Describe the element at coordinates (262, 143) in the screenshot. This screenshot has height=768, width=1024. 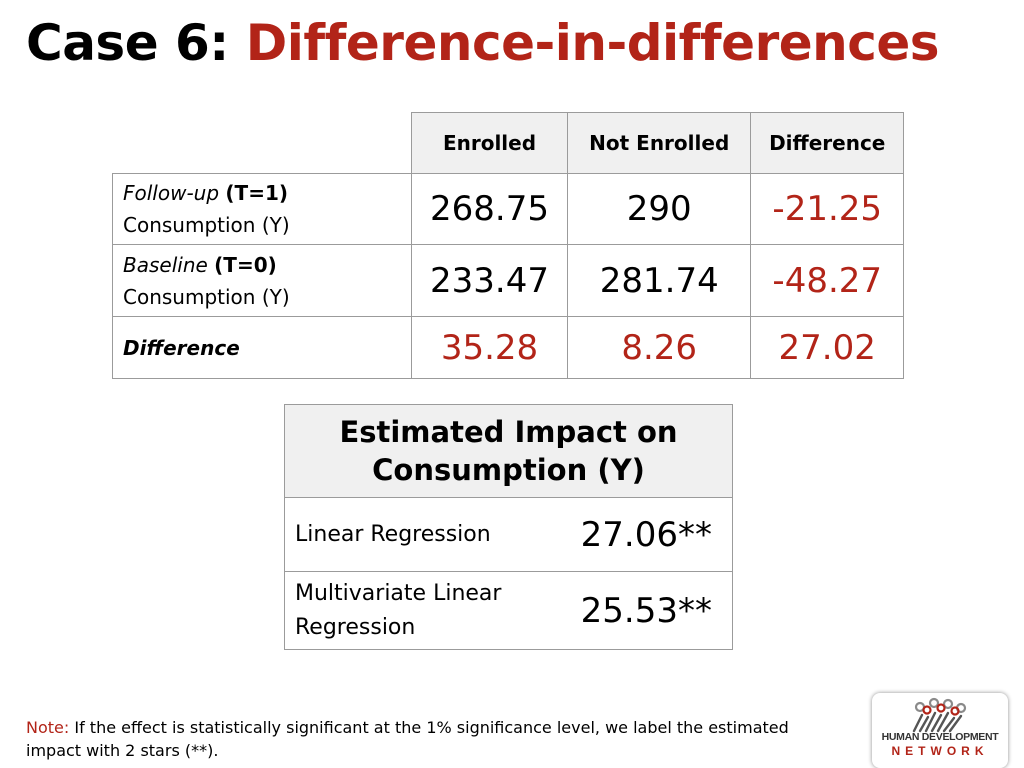
I see `did-corner-cell` at that location.